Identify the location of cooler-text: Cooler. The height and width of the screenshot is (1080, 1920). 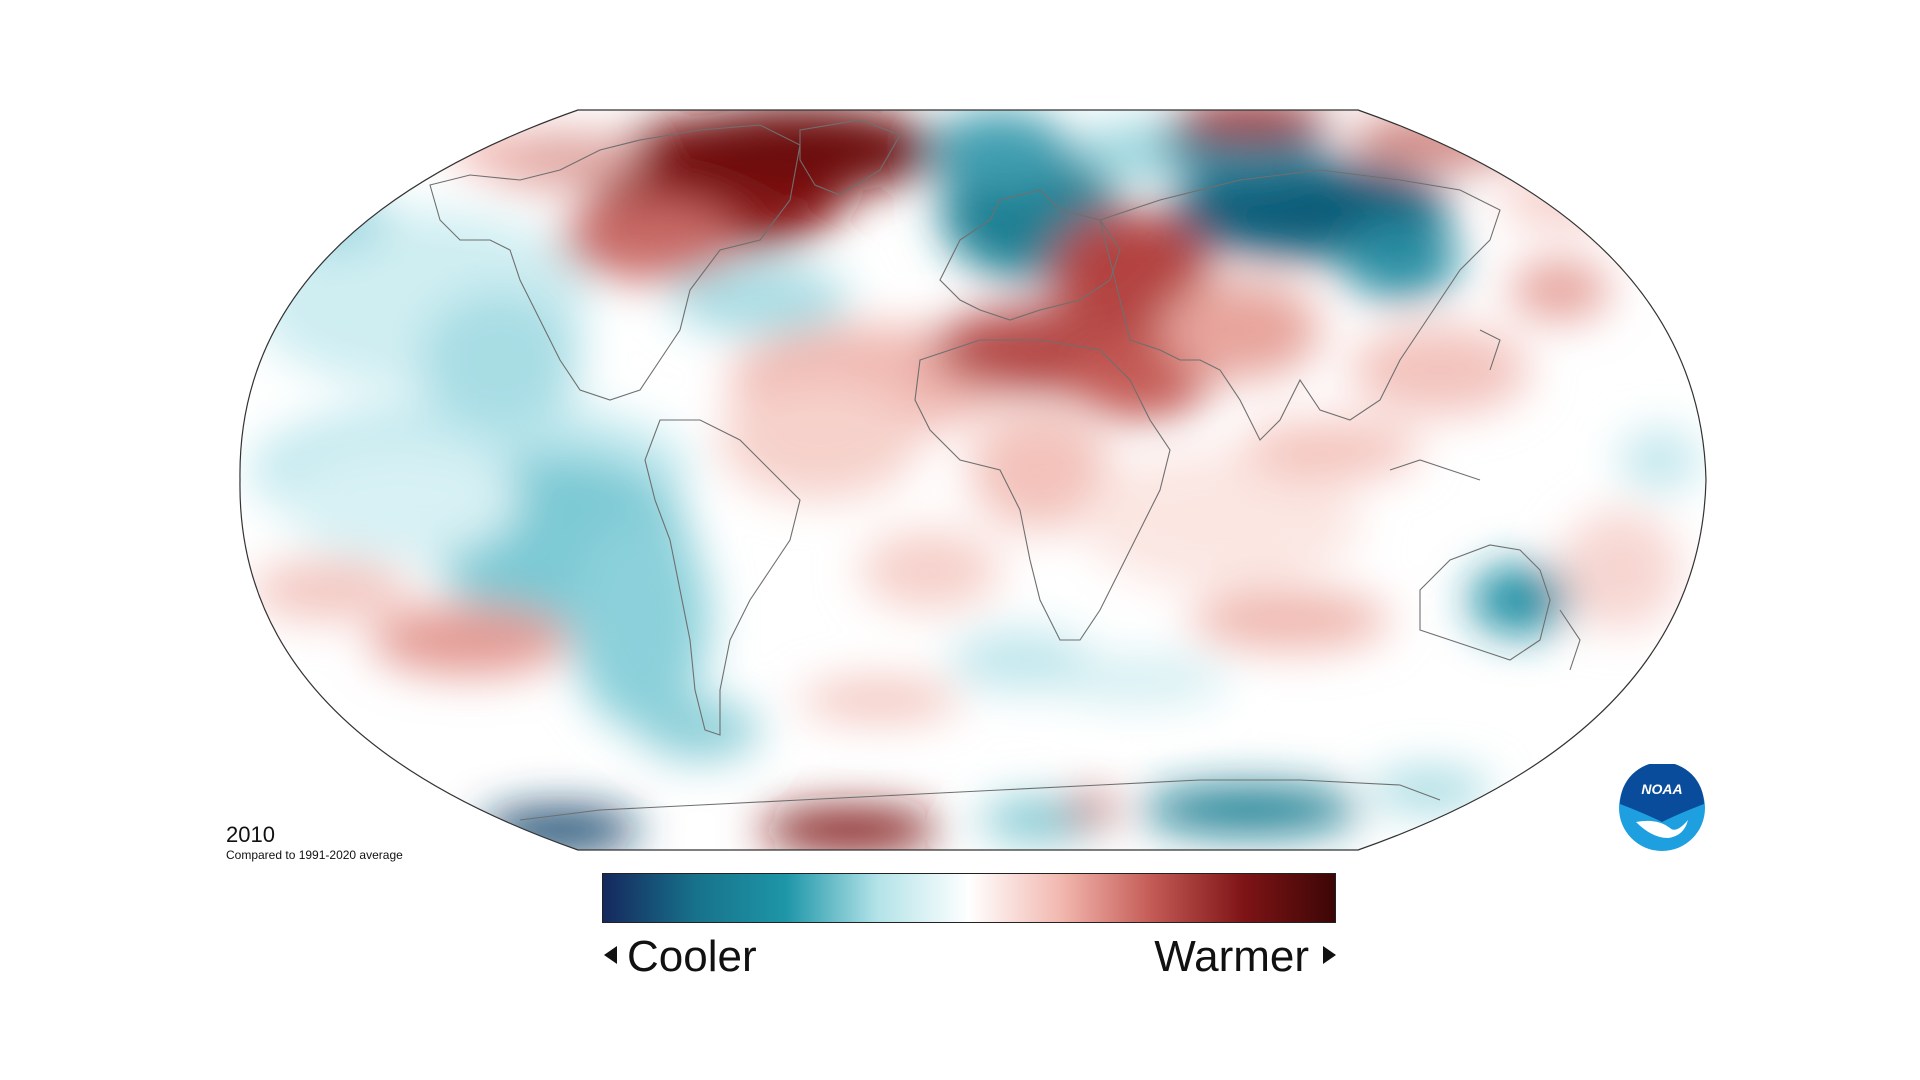
(692, 956).